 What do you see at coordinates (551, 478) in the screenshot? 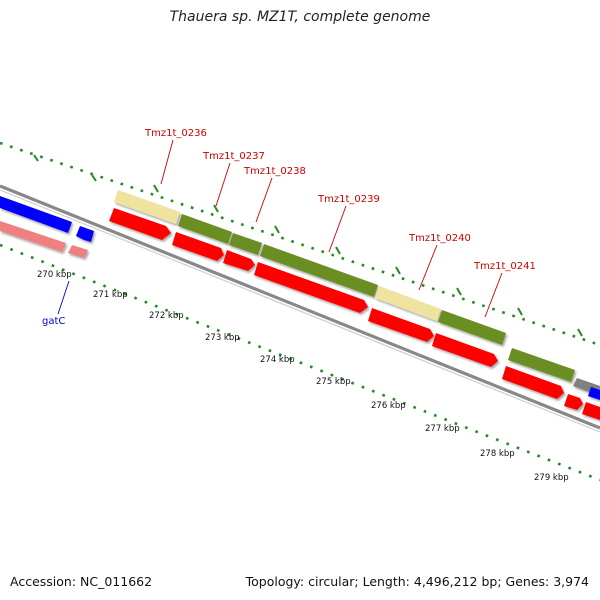
I see `kbp-label: 279 kbp` at bounding box center [551, 478].